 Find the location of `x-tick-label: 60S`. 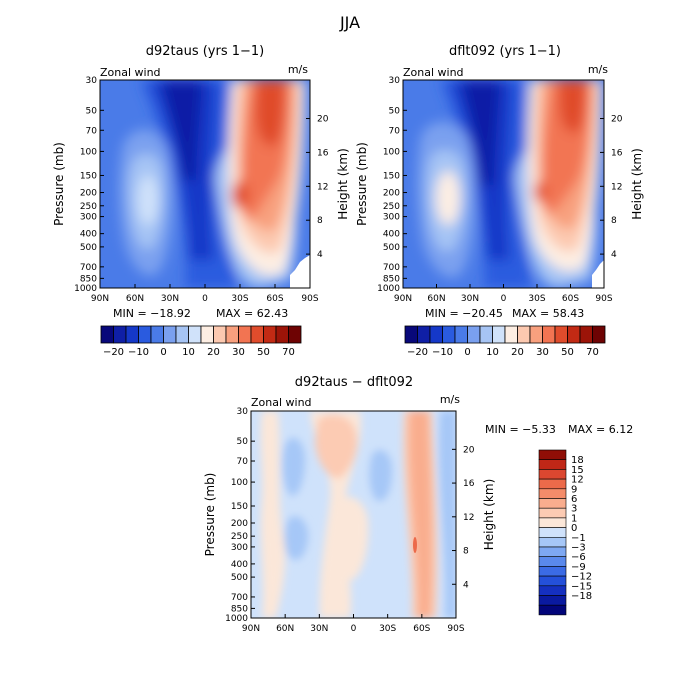

x-tick-label: 60S is located at coordinates (421, 629).